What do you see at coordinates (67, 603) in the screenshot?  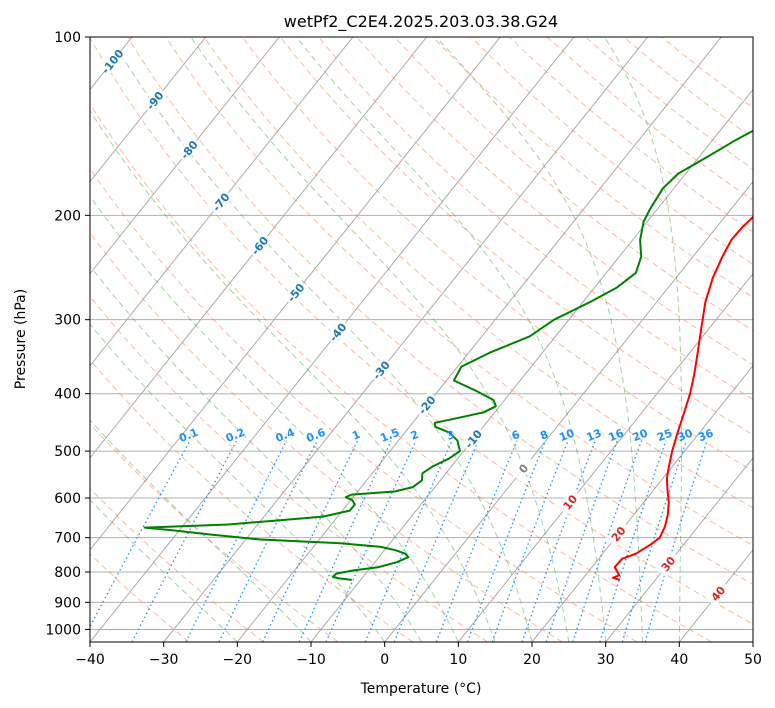 I see `y-tick-label: 900` at bounding box center [67, 603].